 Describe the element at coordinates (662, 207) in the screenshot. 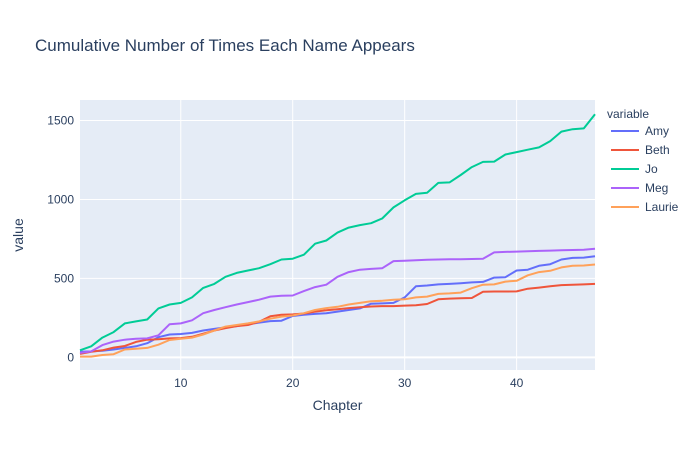

I see `legend-label: Laurie` at that location.